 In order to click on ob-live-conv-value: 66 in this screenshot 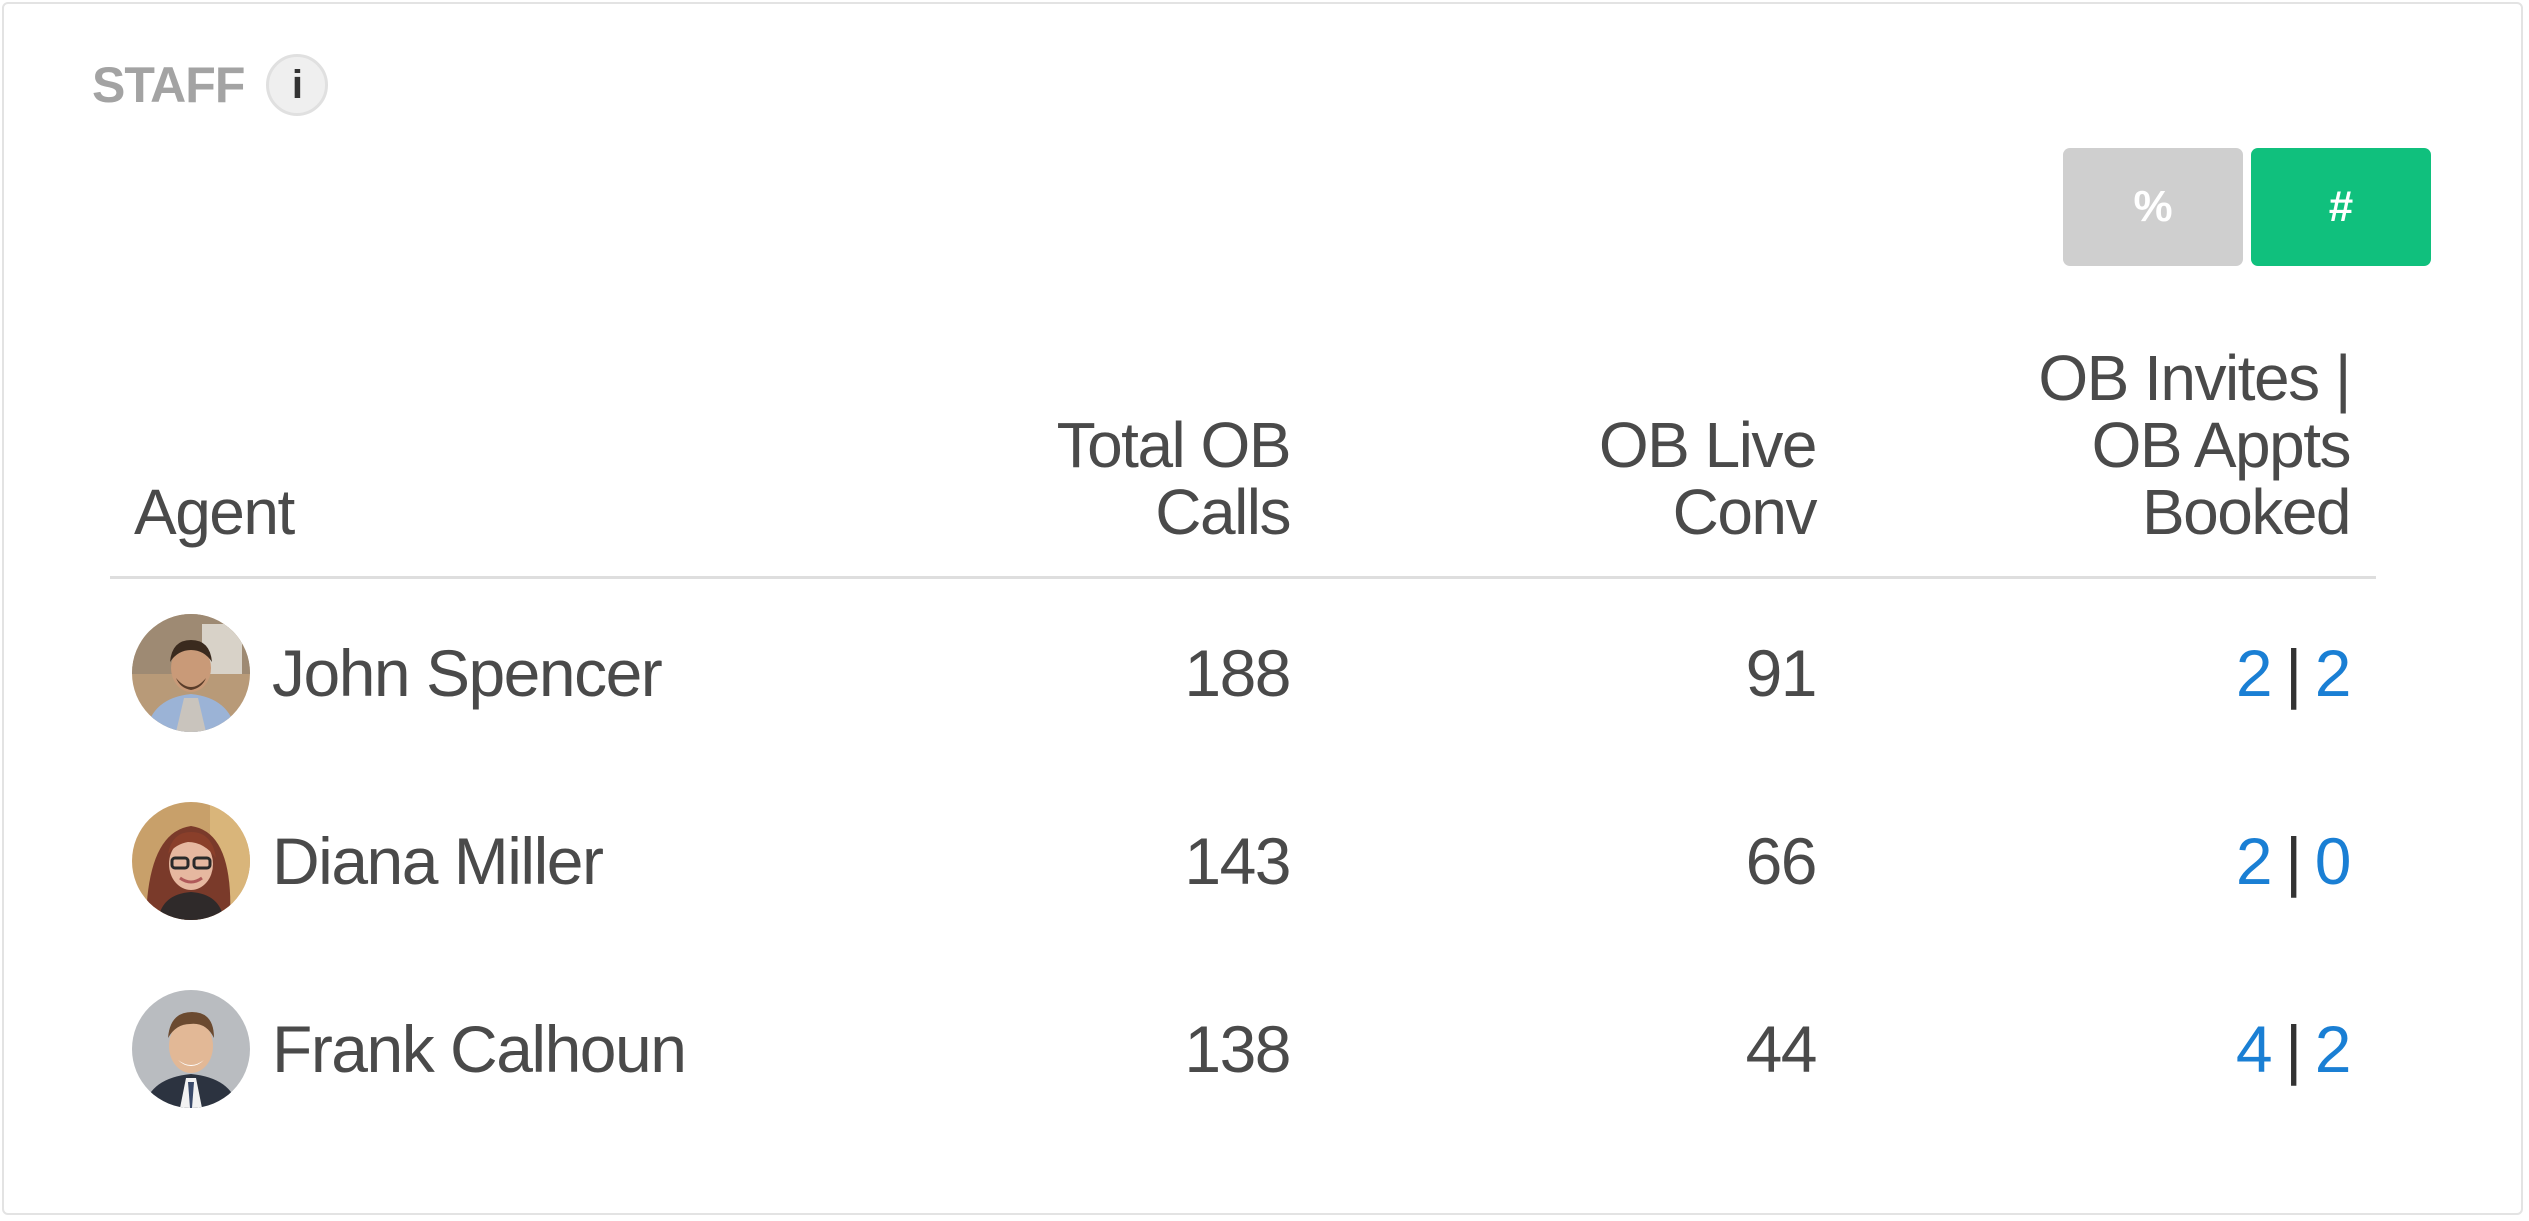, I will do `click(1781, 861)`.